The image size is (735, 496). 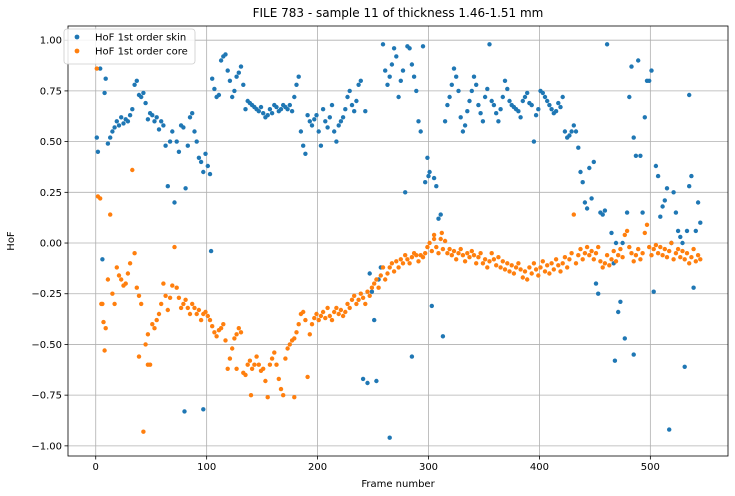 What do you see at coordinates (129, 46) in the screenshot?
I see `legend: HoF 1st order skin HoF 1st order core` at bounding box center [129, 46].